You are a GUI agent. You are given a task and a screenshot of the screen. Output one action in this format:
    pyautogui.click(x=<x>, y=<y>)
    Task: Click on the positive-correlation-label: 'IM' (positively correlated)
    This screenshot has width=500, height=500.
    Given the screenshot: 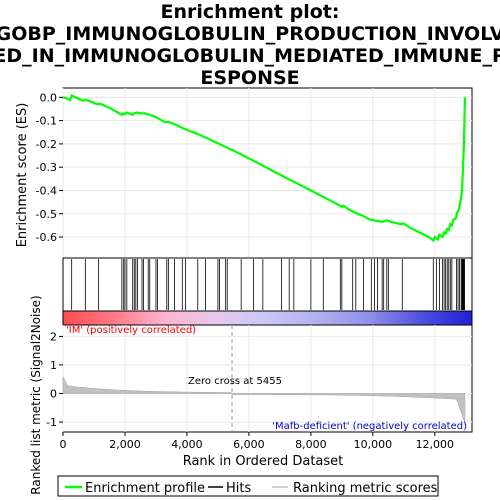 What is the action you would take?
    pyautogui.click(x=131, y=330)
    